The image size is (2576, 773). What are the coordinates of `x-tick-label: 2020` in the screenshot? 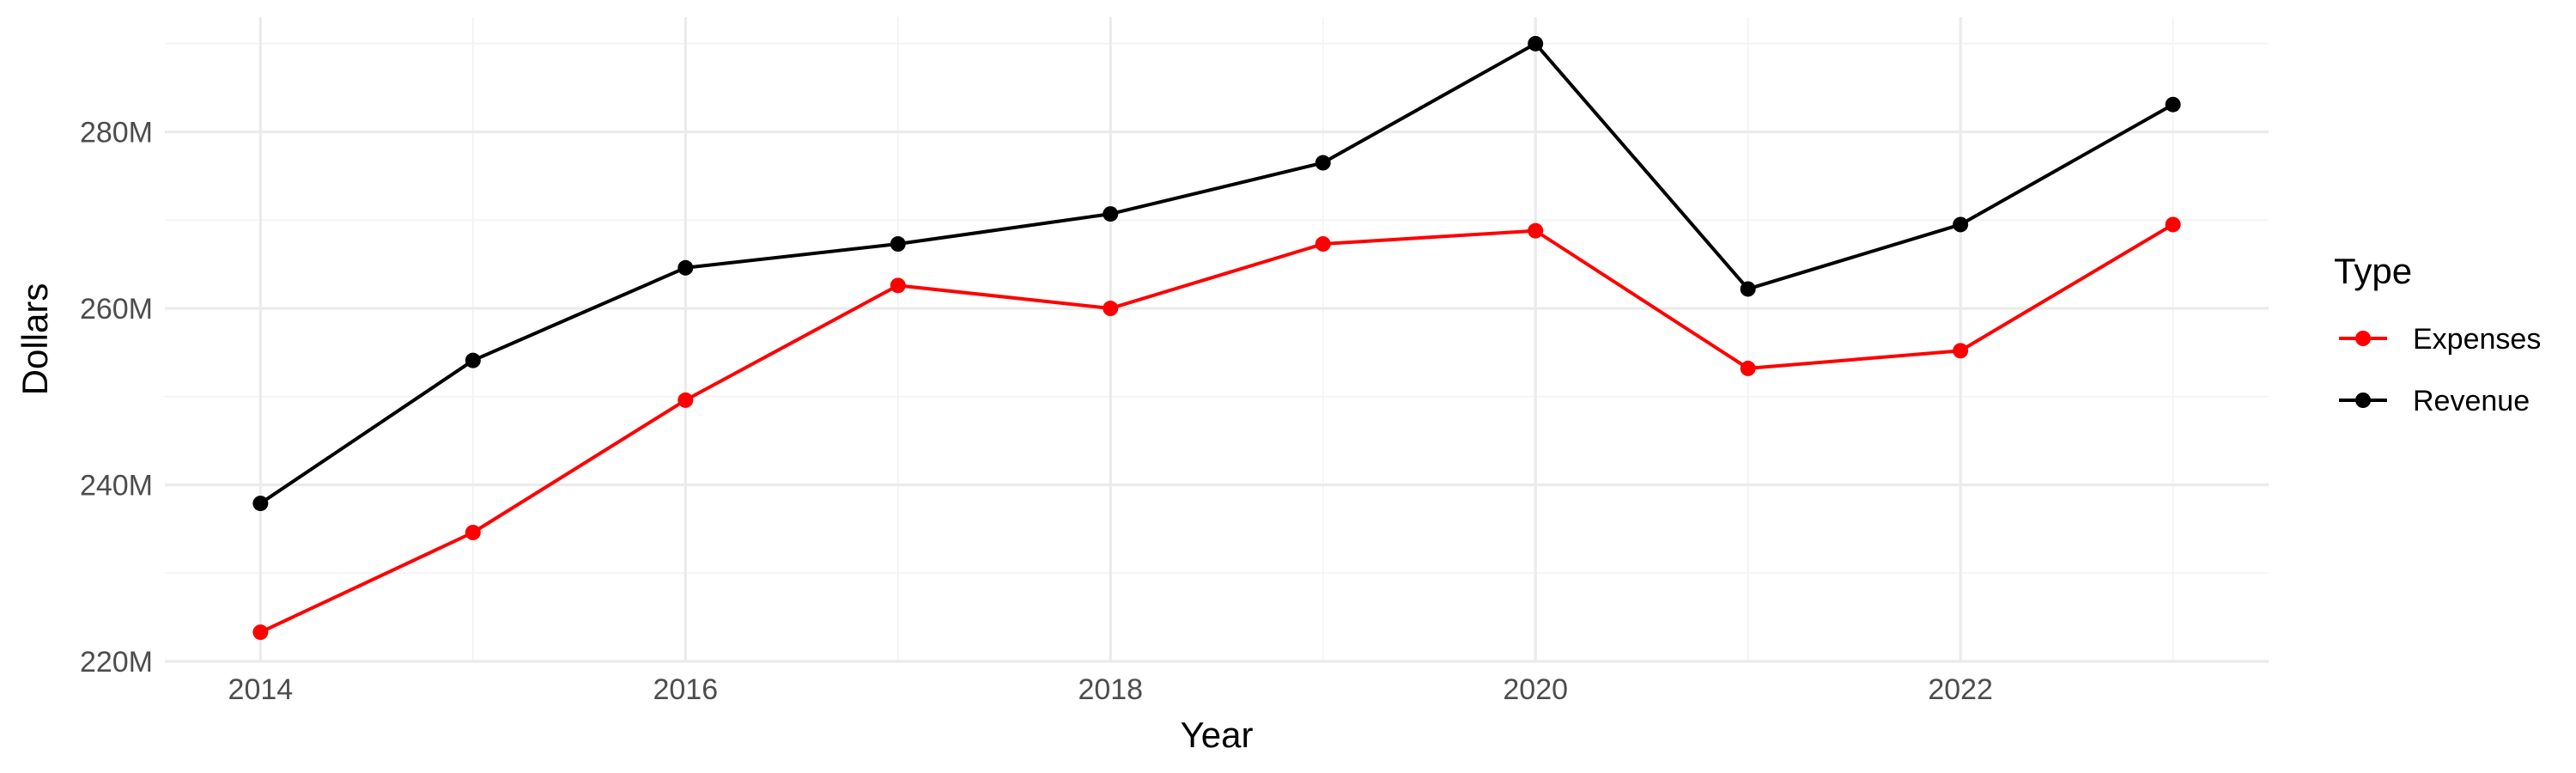 It's located at (1535, 689).